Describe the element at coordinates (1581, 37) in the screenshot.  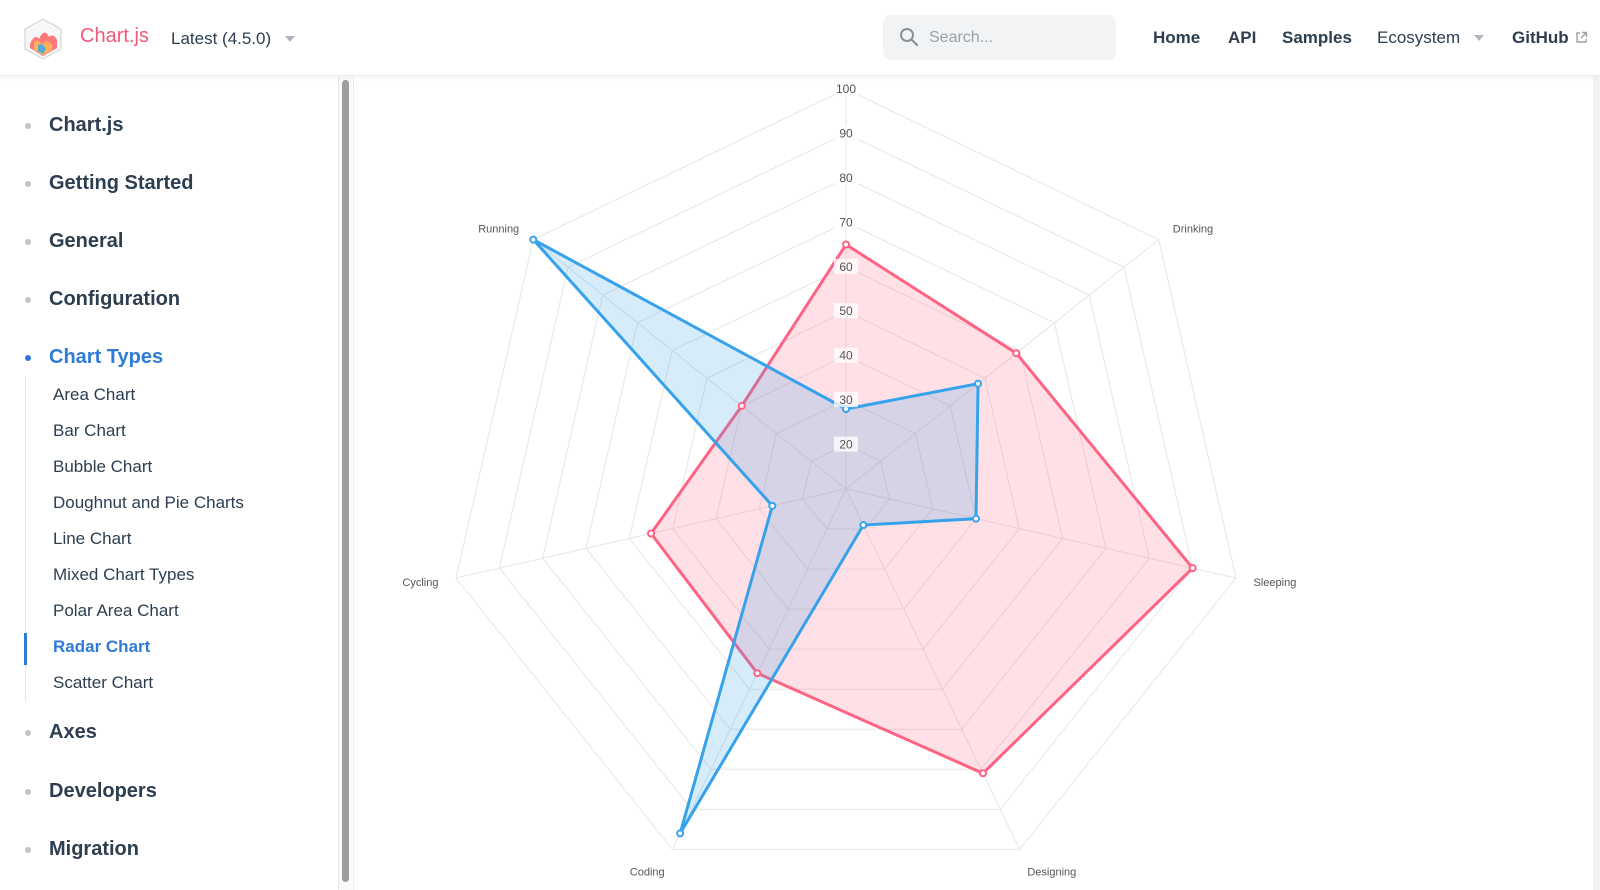
I see `external-link-icon` at that location.